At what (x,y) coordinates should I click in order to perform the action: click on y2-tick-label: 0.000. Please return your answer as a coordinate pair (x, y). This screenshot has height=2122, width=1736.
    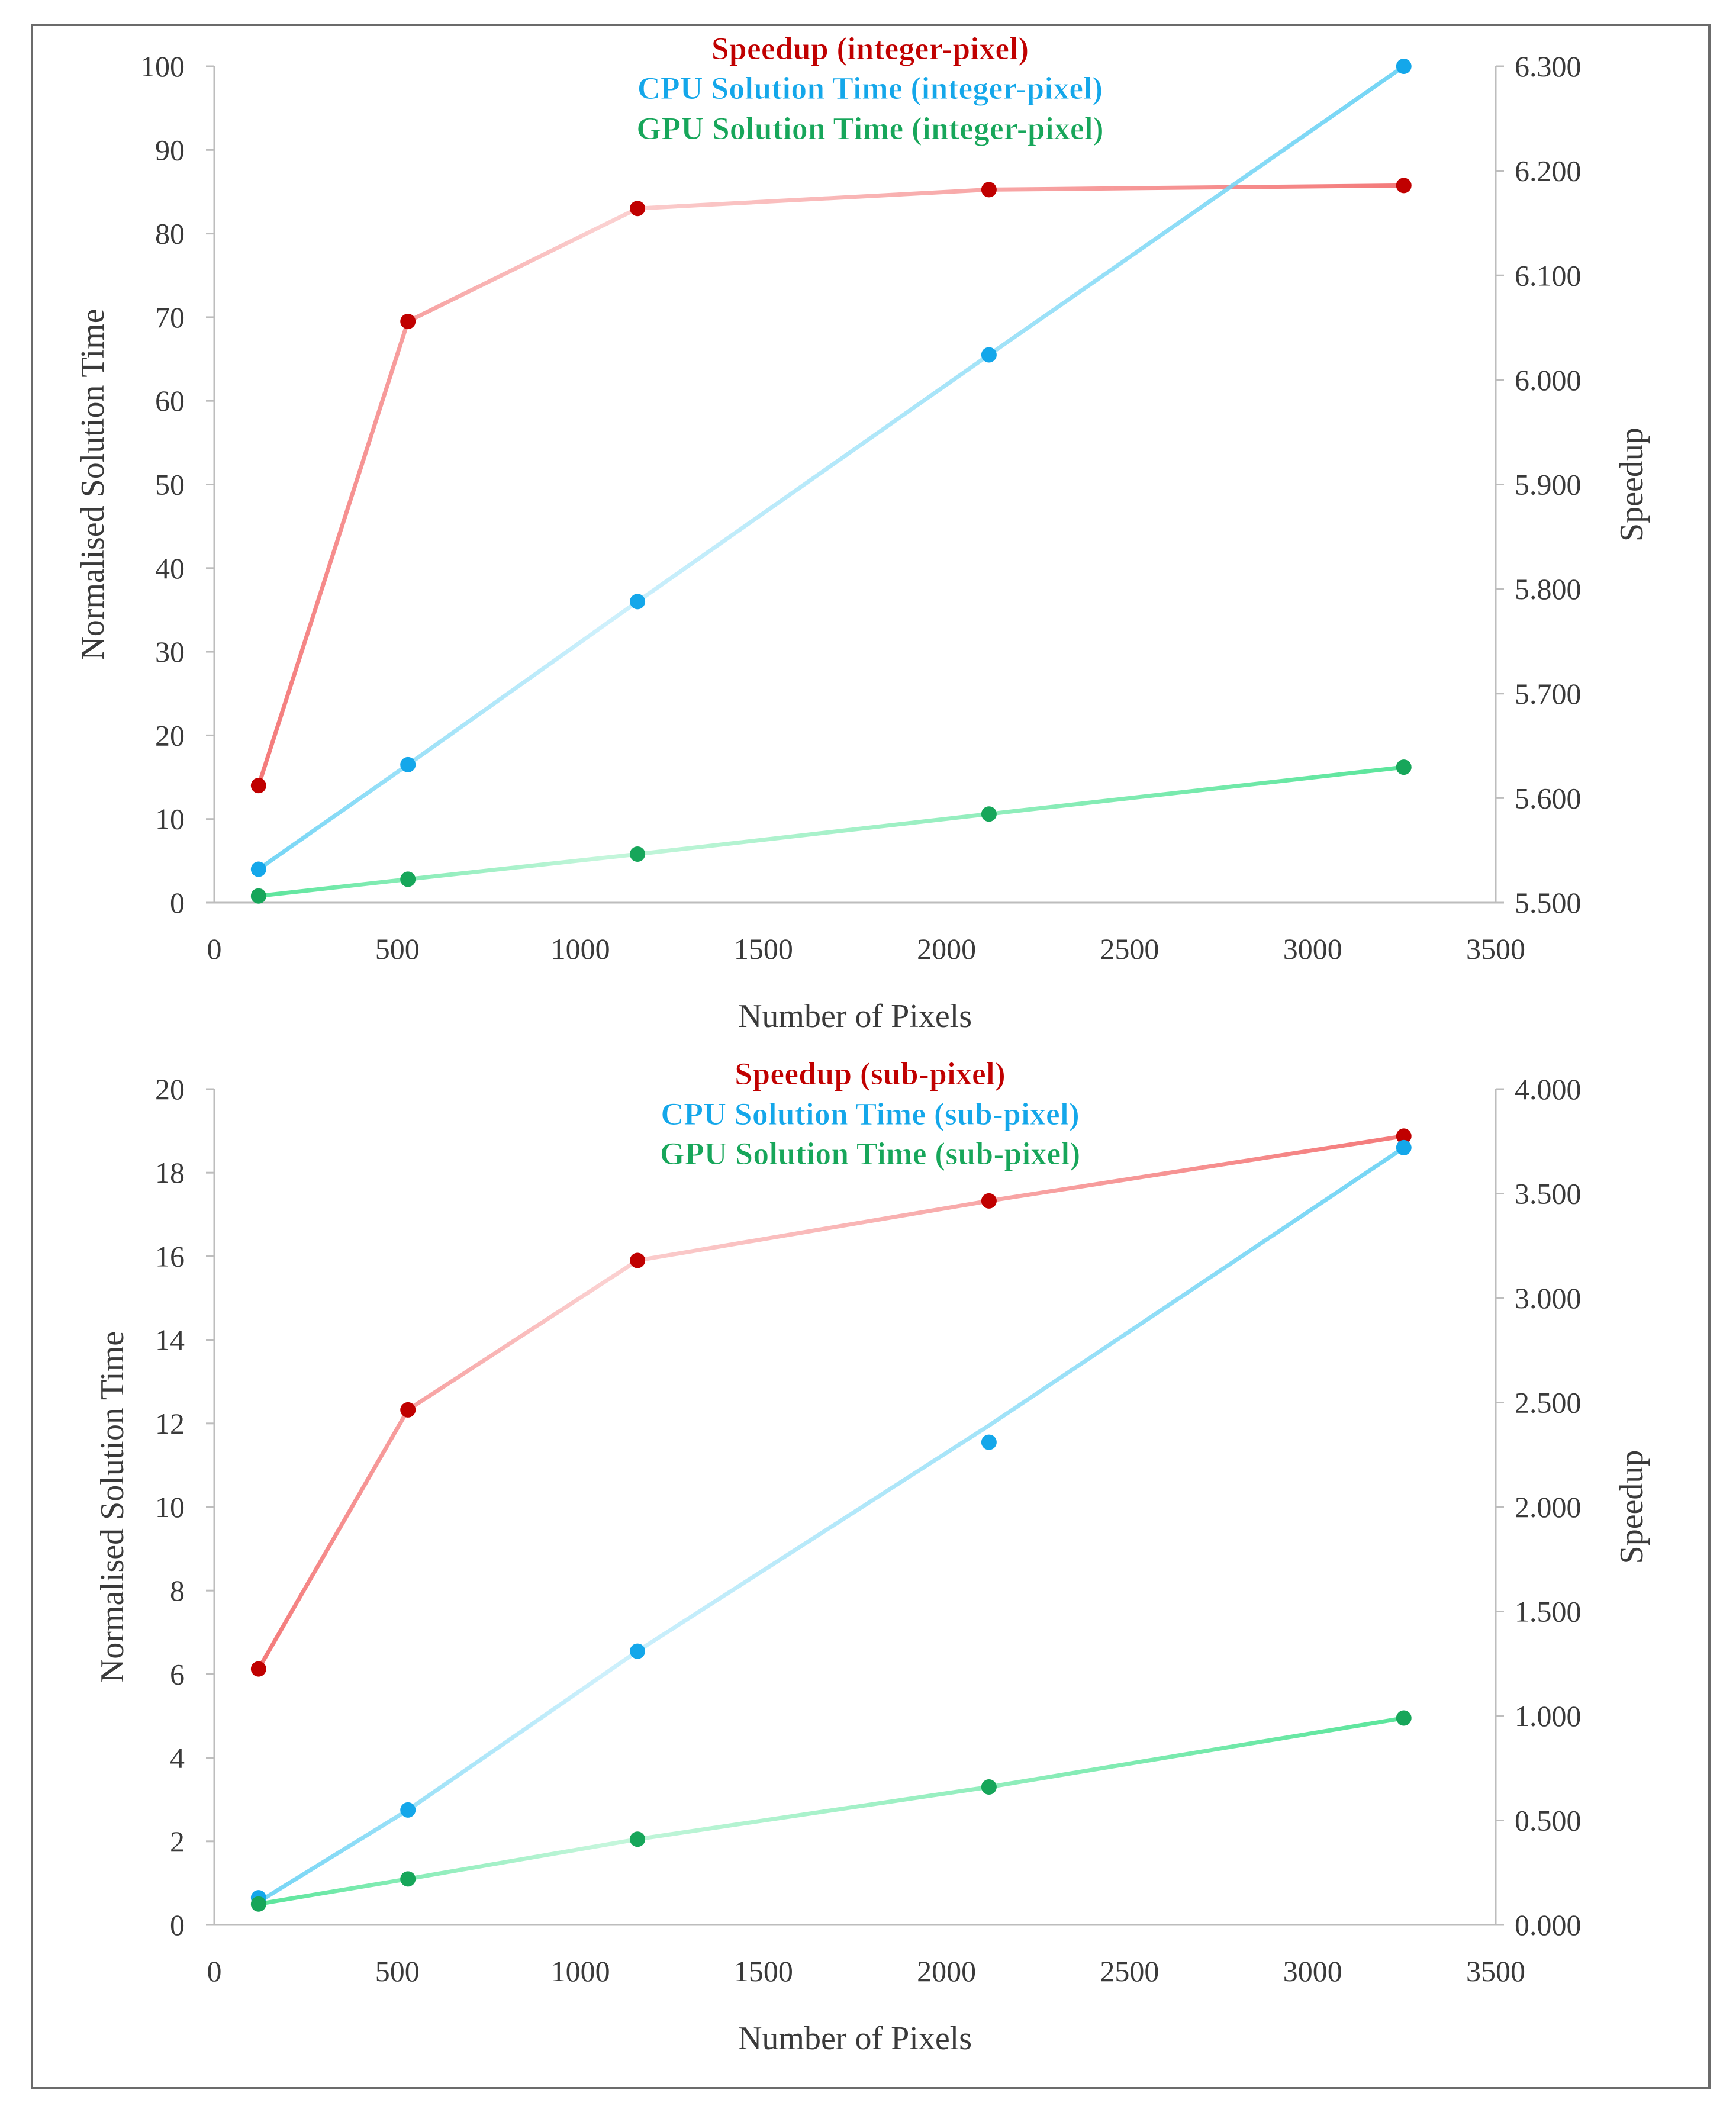
    Looking at the image, I should click on (1548, 1925).